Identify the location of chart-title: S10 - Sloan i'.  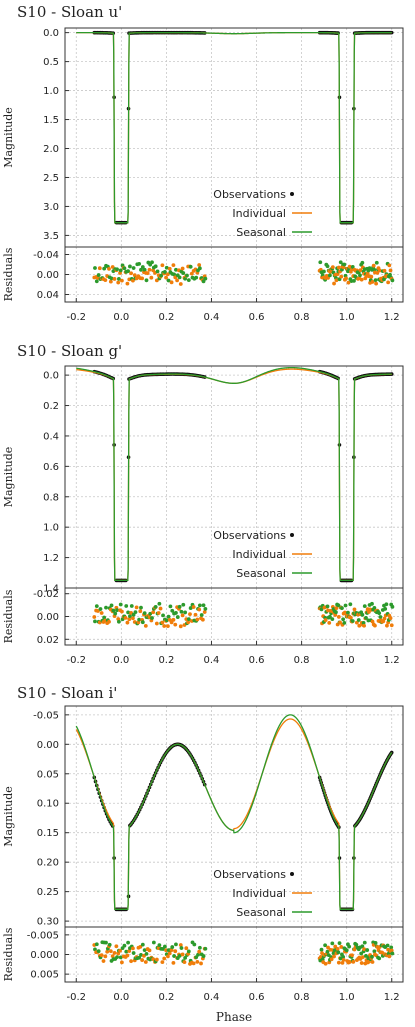
(67, 693).